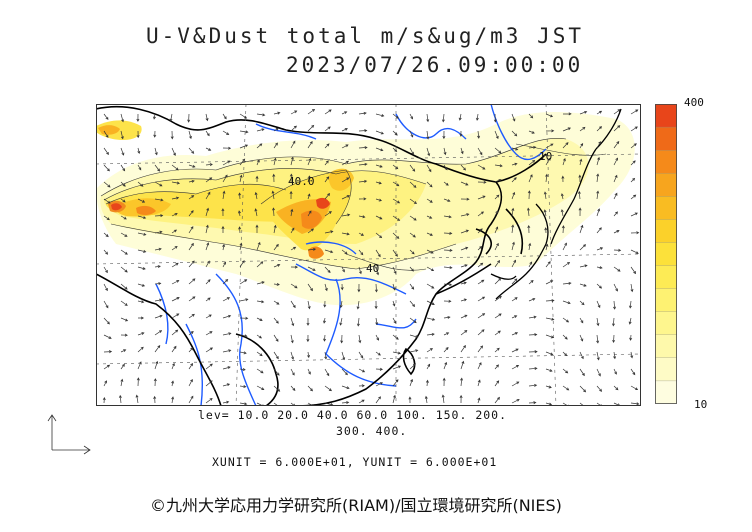  Describe the element at coordinates (545, 156) in the screenshot. I see `contour-label-10-east: 10` at that location.